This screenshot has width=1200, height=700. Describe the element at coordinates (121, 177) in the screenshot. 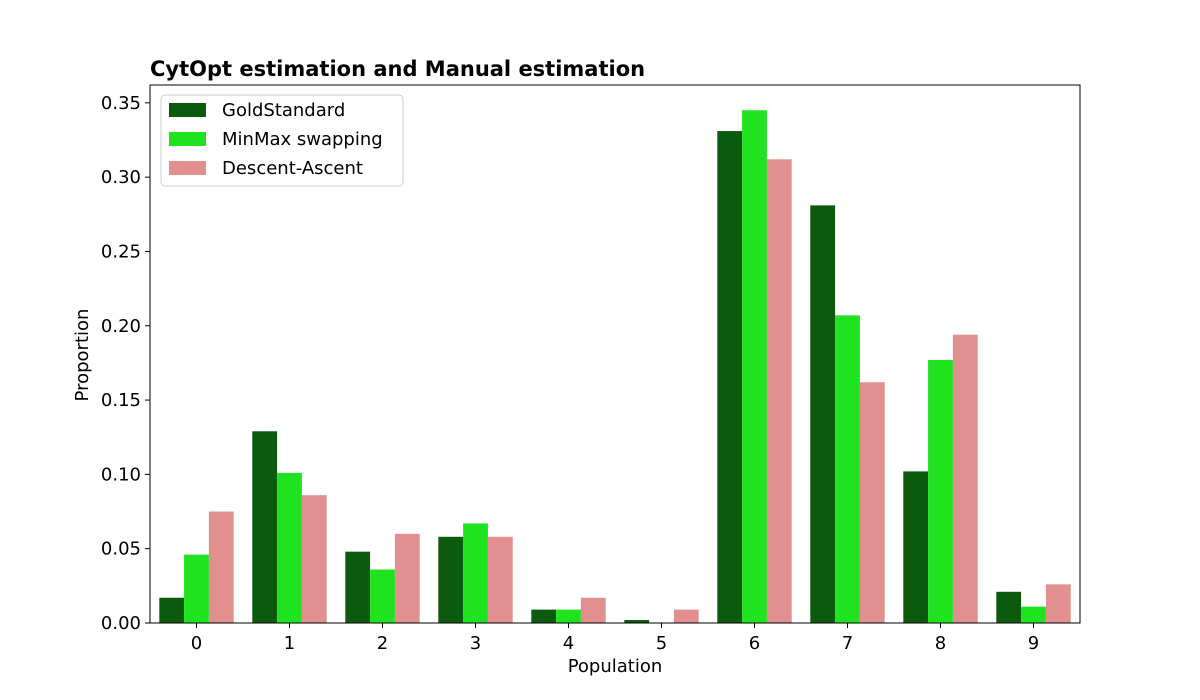

I see `y-tick-label: 0.30` at that location.